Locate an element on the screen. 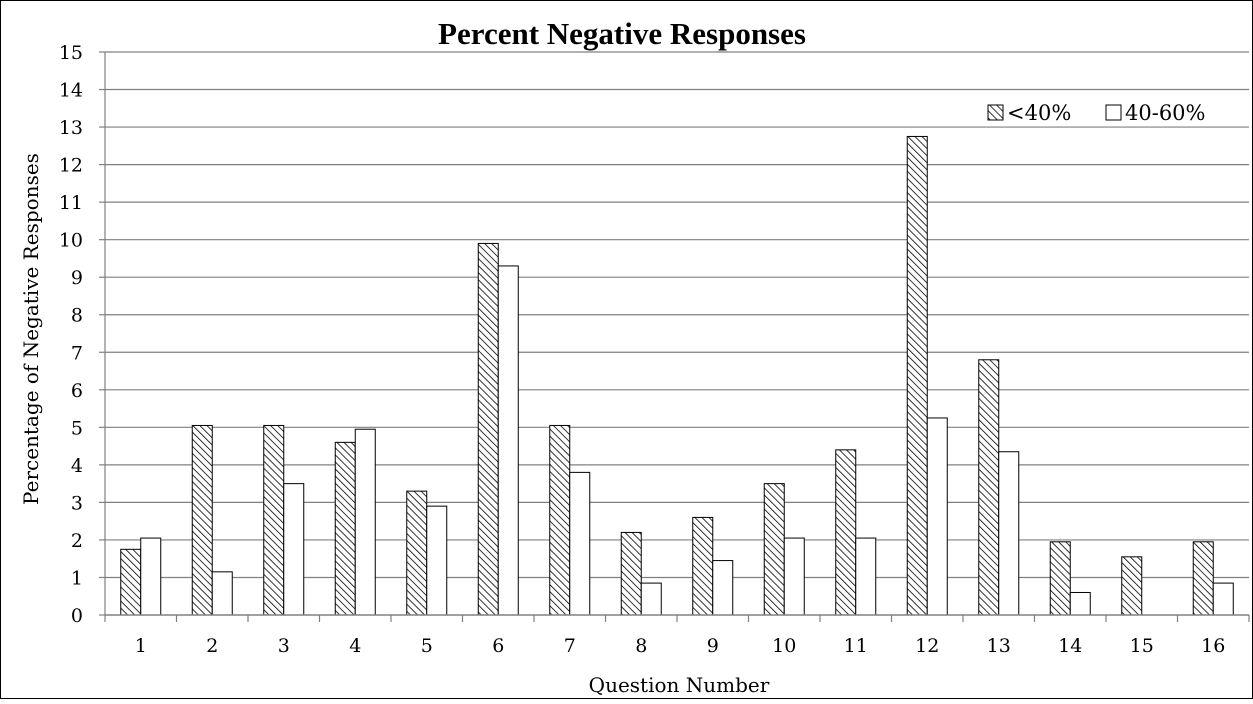  x-tick-label: 3 is located at coordinates (284, 646).